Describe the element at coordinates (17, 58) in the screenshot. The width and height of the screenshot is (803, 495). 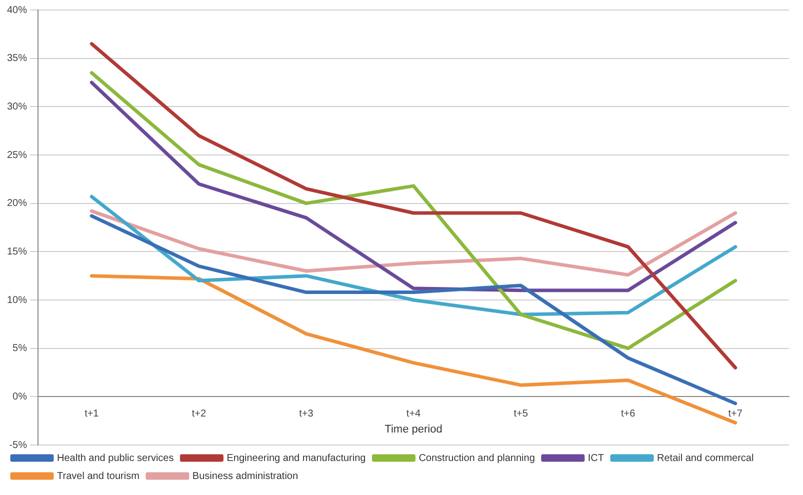
I see `y-tick-label: 35%` at that location.